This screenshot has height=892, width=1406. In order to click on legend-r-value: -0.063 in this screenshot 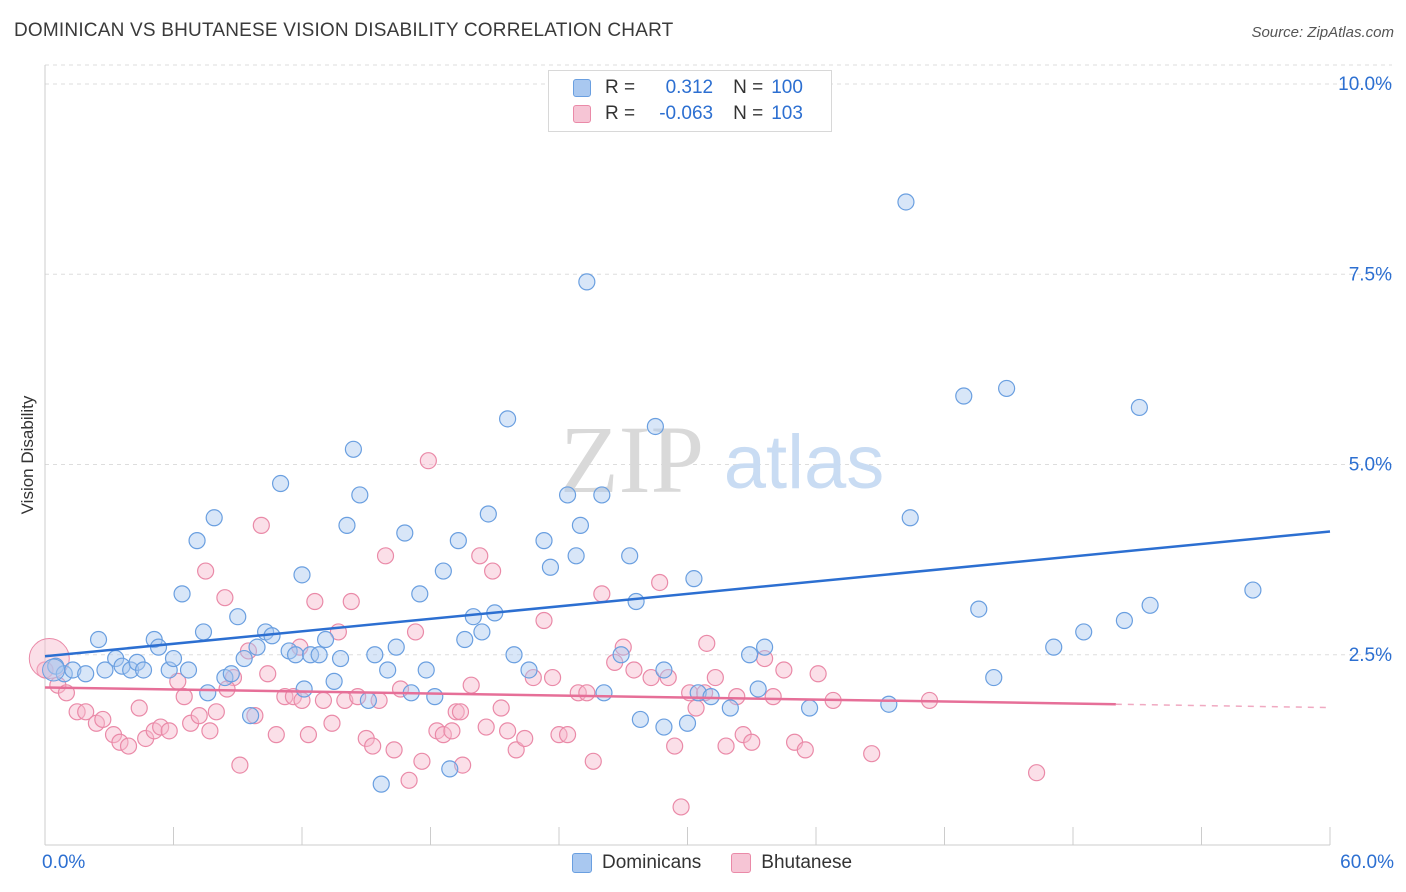, I will do `click(686, 113)`.